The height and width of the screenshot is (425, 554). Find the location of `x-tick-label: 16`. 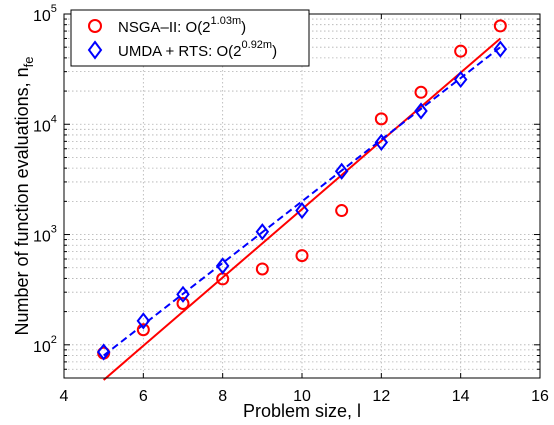

x-tick-label: 16 is located at coordinates (540, 396).